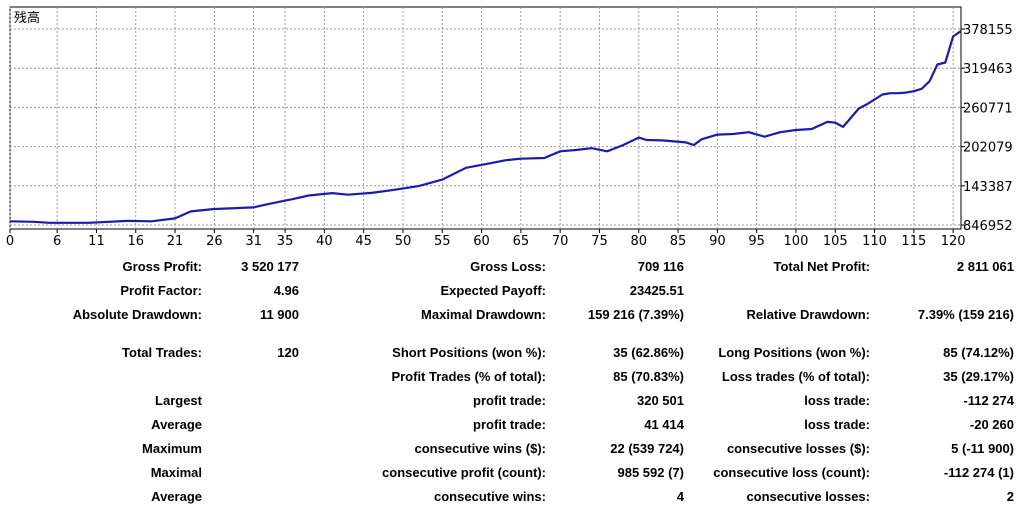 The image size is (1024, 510). I want to click on x-tick-label: 60, so click(481, 241).